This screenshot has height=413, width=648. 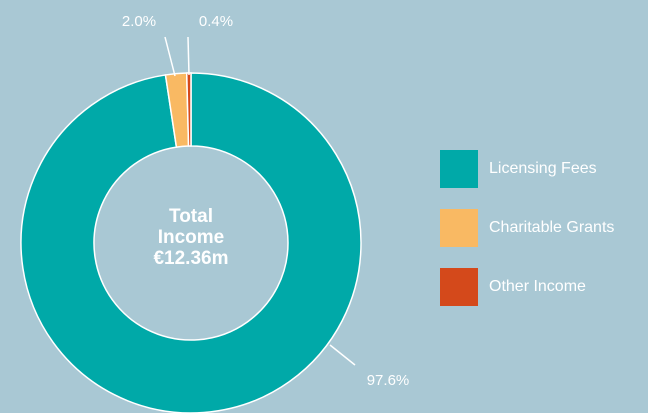 I want to click on donut-slice, so click(x=188, y=109).